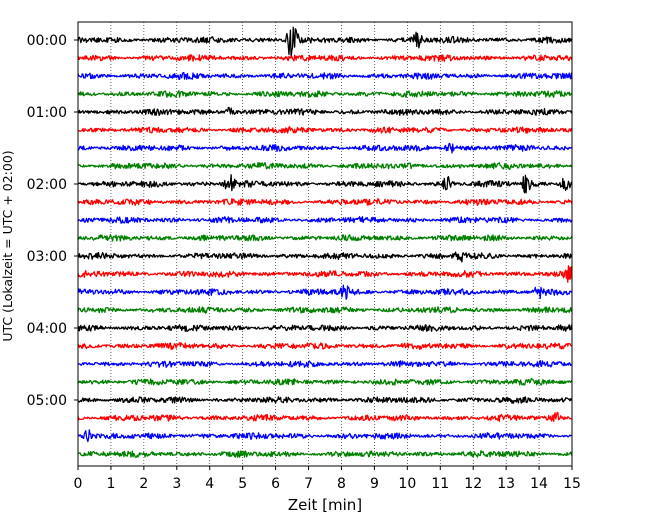  Describe the element at coordinates (47, 401) in the screenshot. I see `y-tick-label-05:00: 05:00` at that location.